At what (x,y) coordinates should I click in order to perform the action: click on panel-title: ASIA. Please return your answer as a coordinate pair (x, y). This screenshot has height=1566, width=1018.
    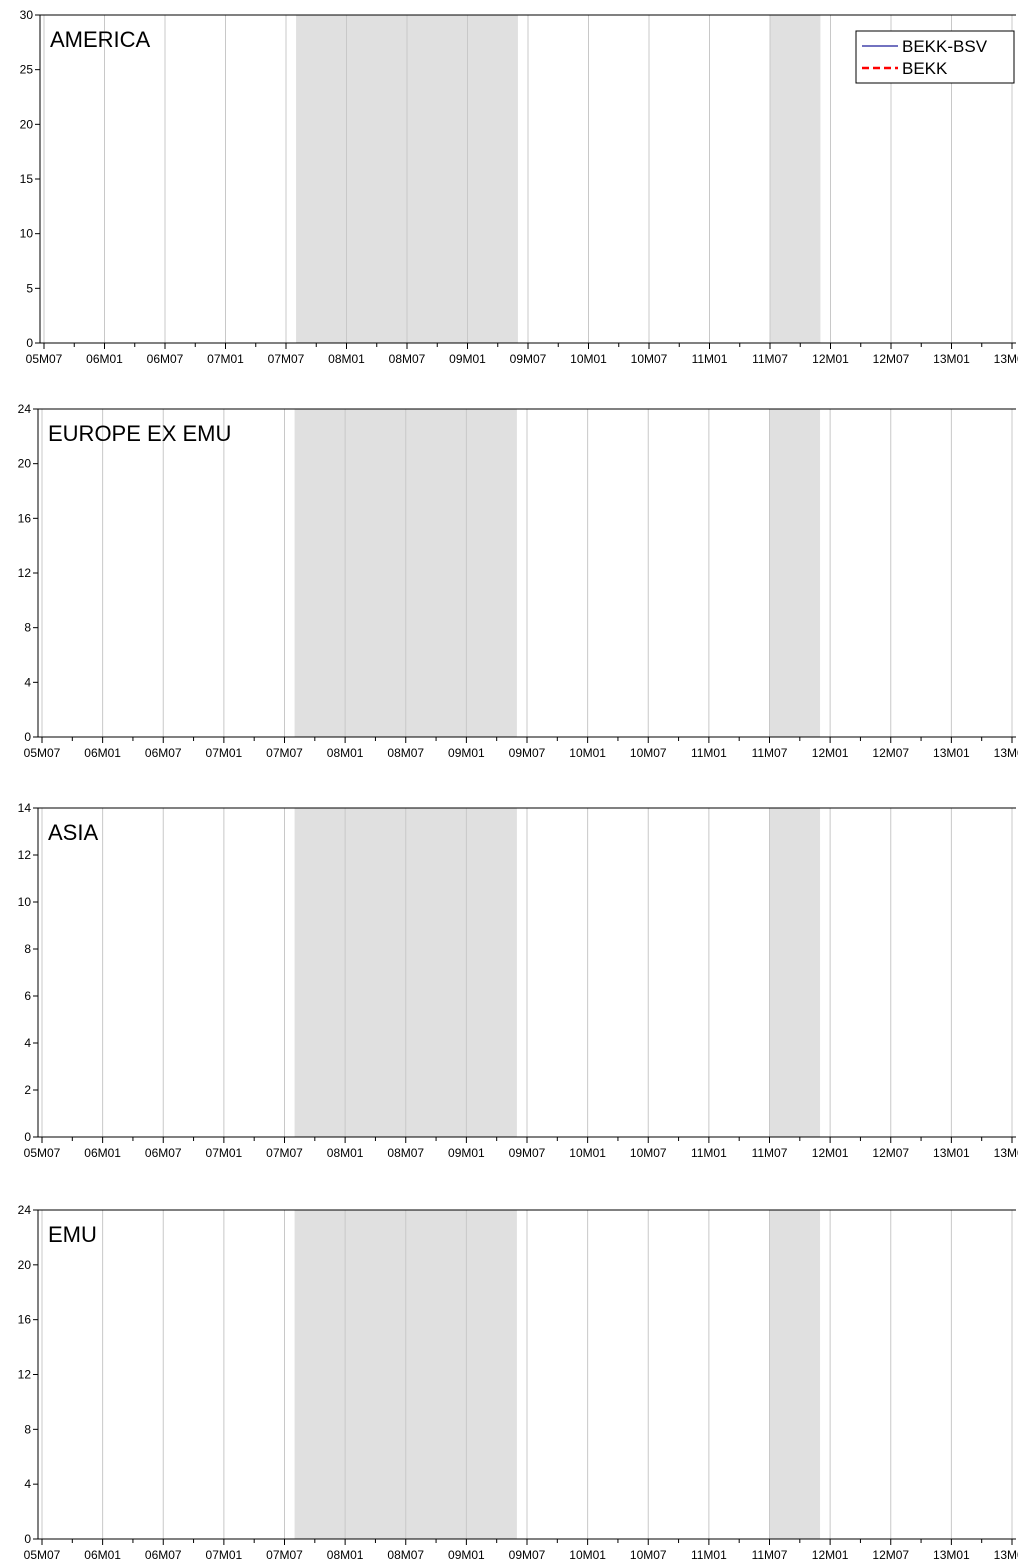
    Looking at the image, I should click on (73, 832).